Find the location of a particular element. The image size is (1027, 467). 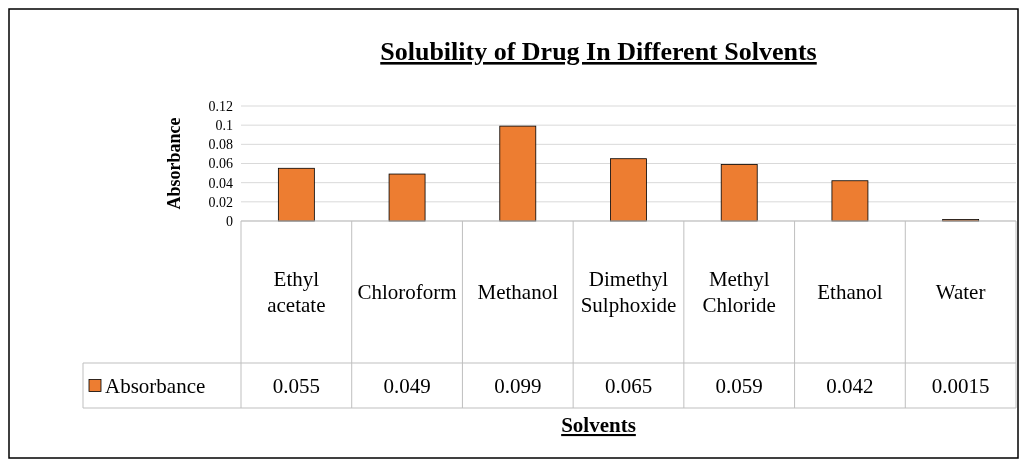

x-tick-label: Methanol is located at coordinates (518, 292).